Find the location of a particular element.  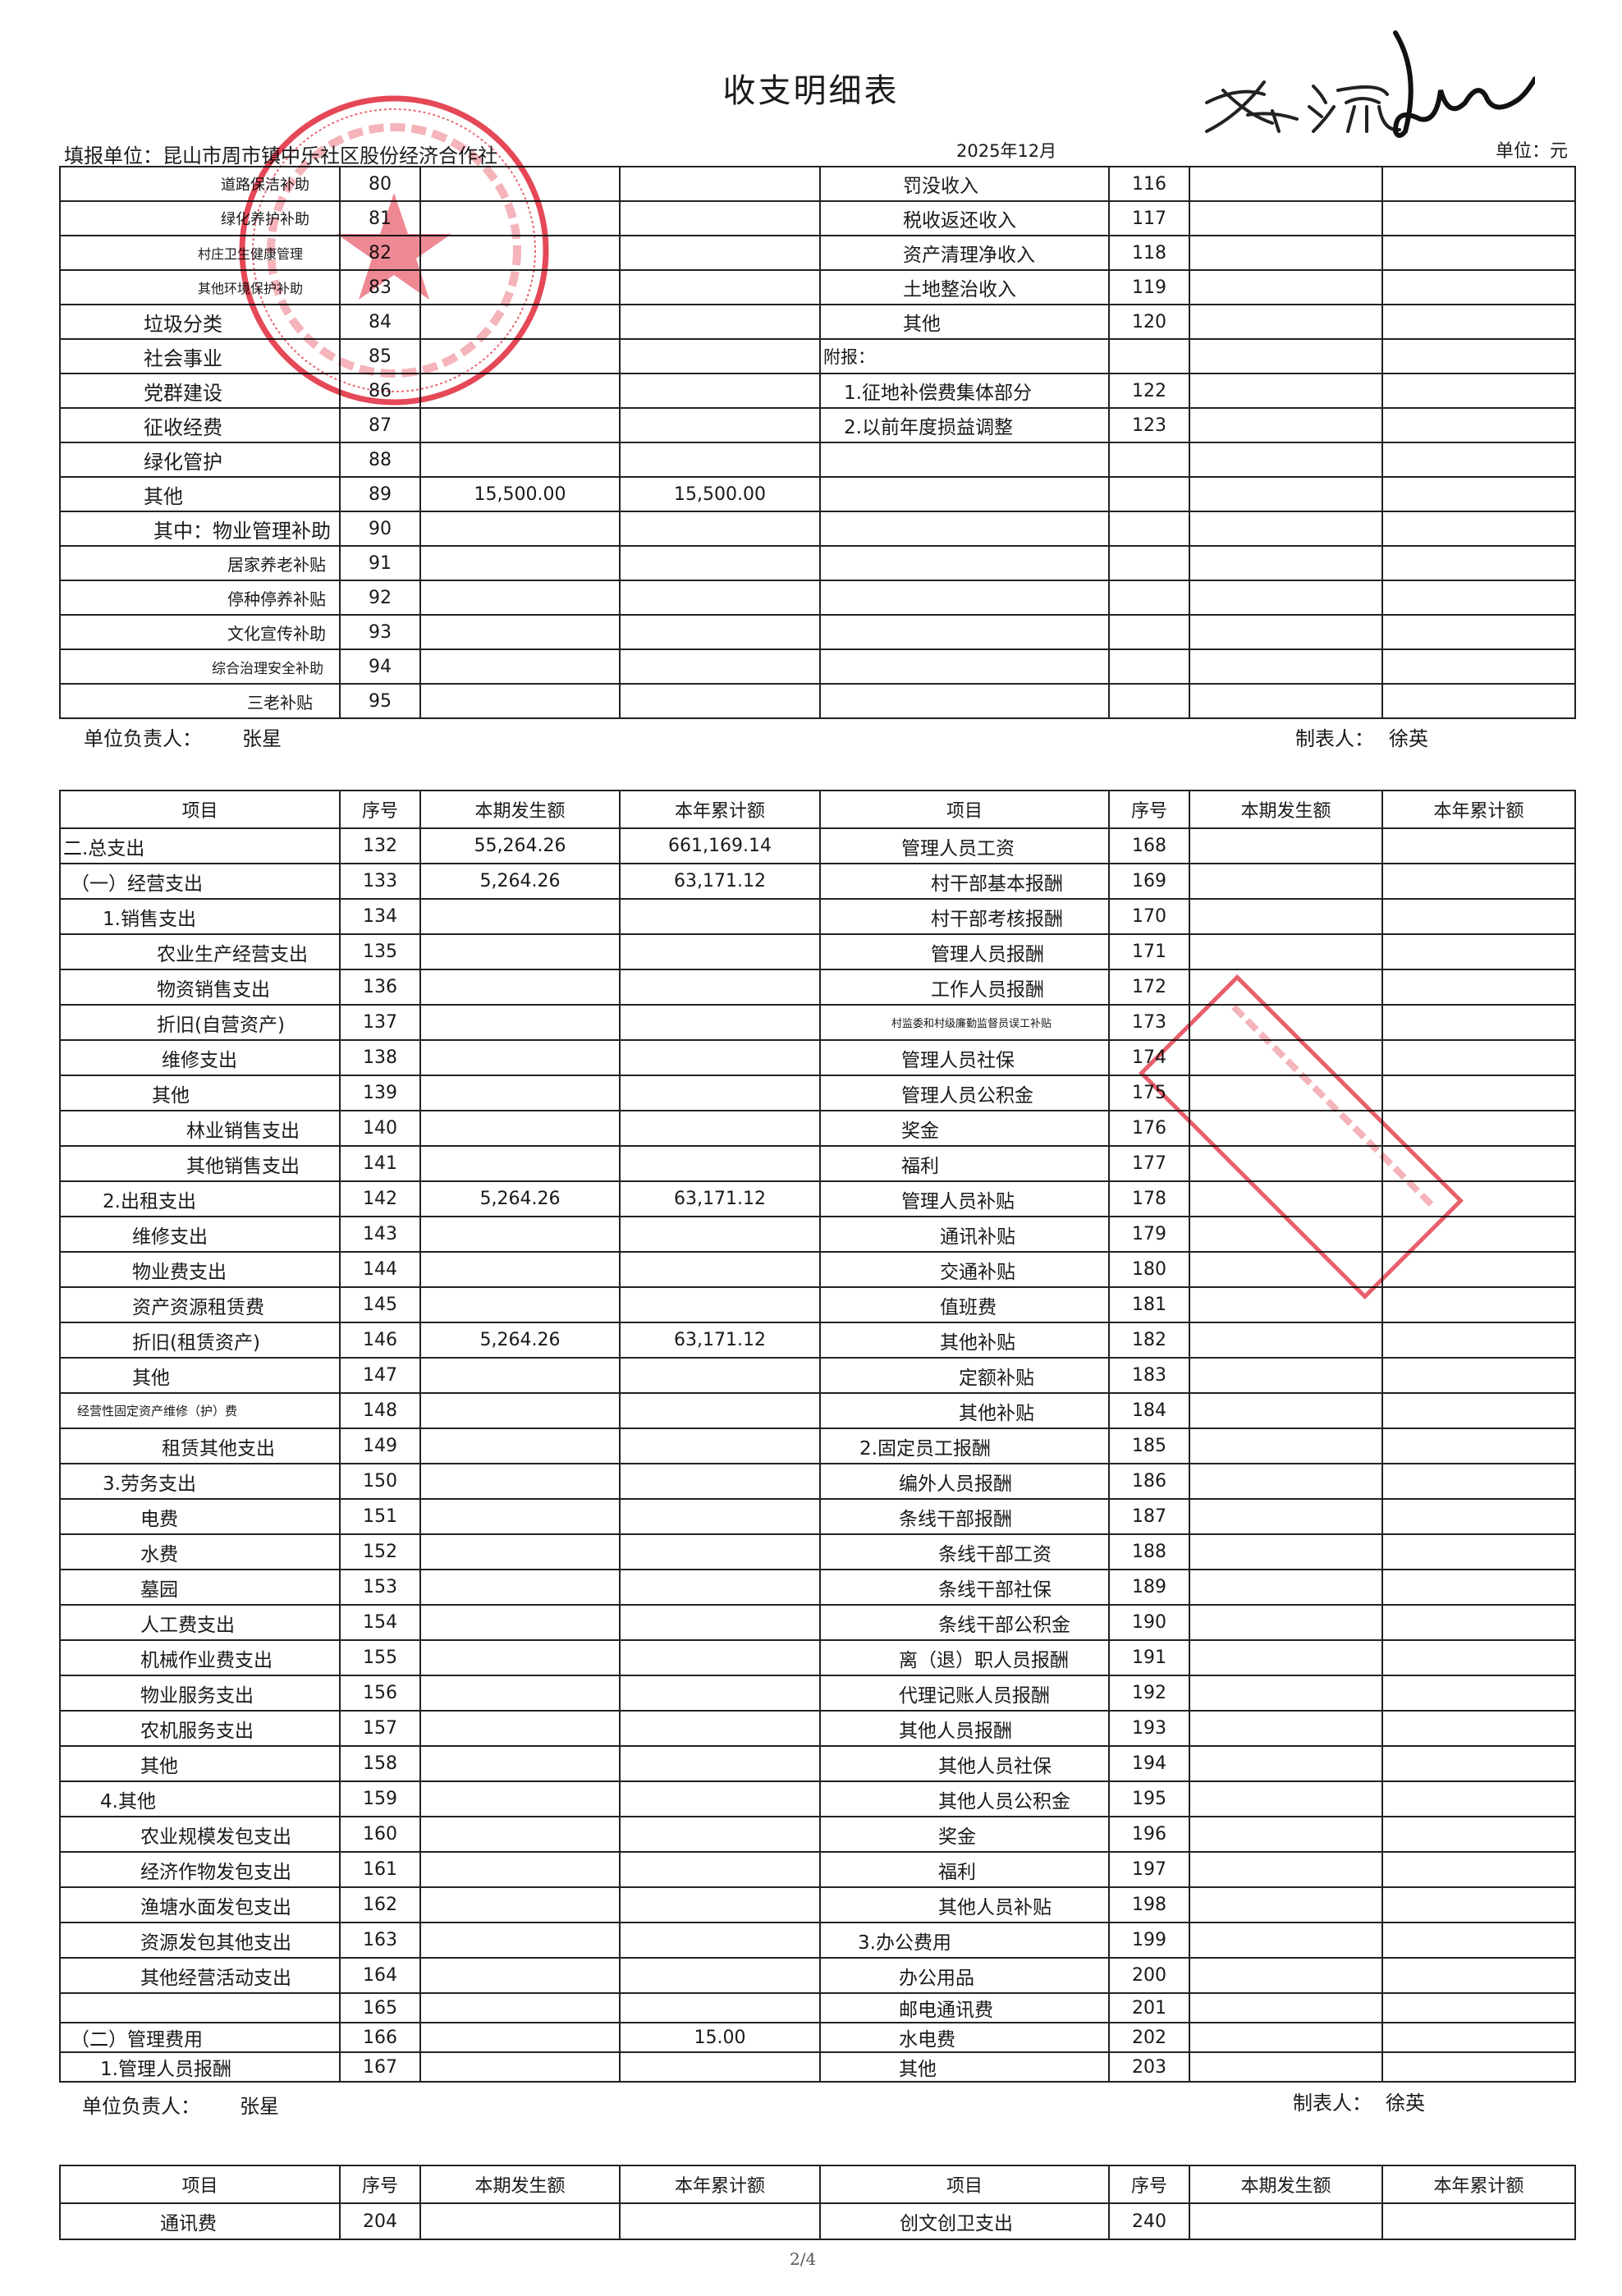

row-number: 201 is located at coordinates (1149, 2007).